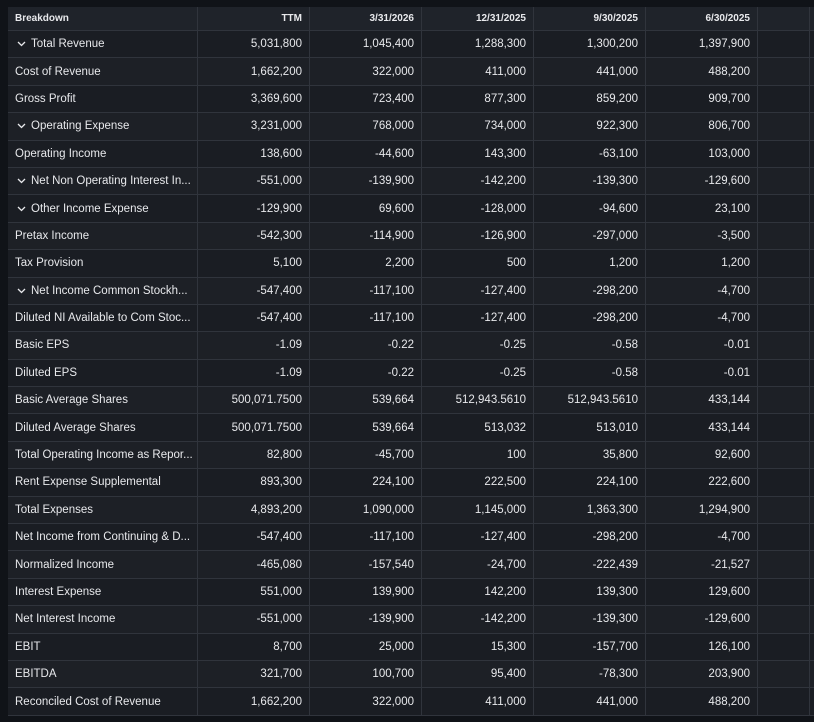 This screenshot has height=722, width=814. Describe the element at coordinates (103, 71) in the screenshot. I see `row-label-cell: Cost of Revenue` at that location.